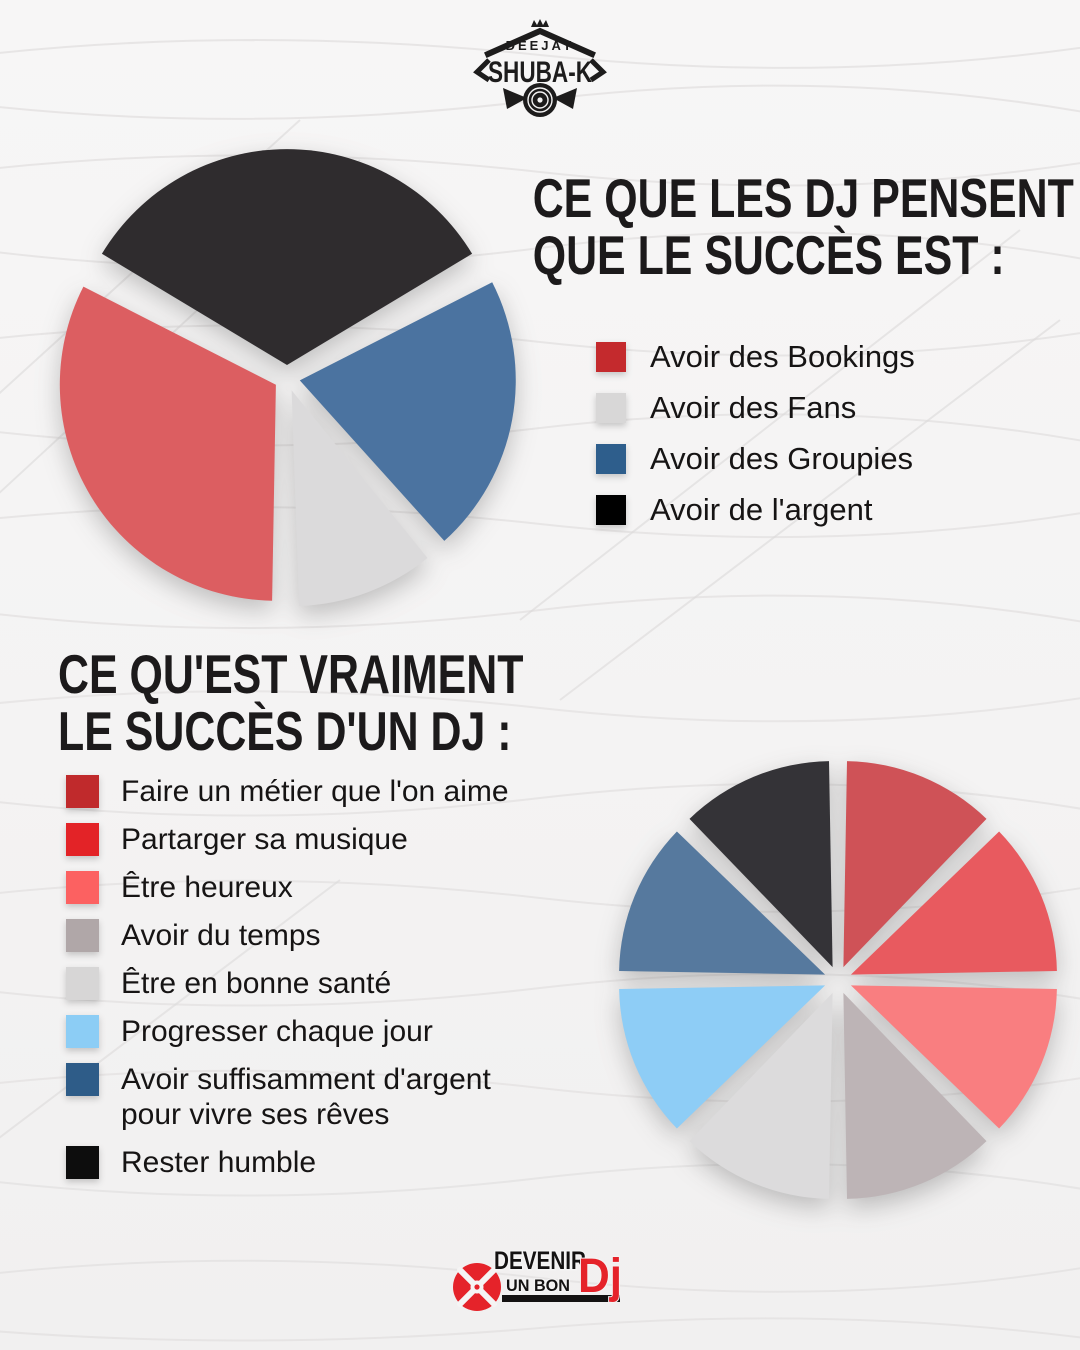 This screenshot has width=1080, height=1350. I want to click on legend-swatch-bookings, so click(611, 357).